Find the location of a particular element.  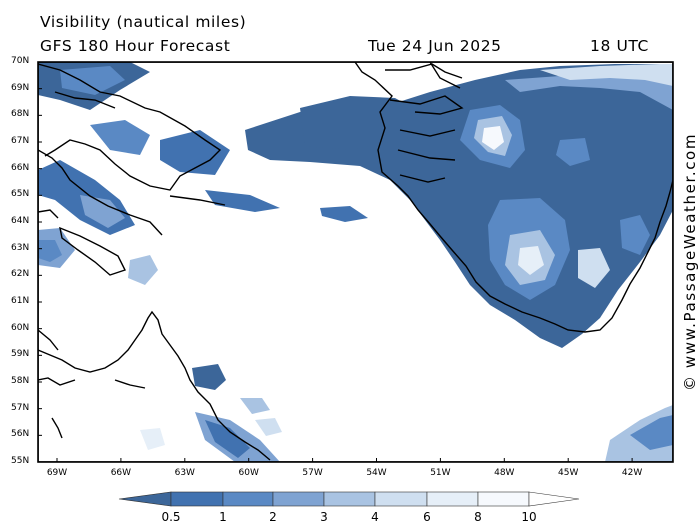

low-vis-area-west is located at coordinates (360, 123).